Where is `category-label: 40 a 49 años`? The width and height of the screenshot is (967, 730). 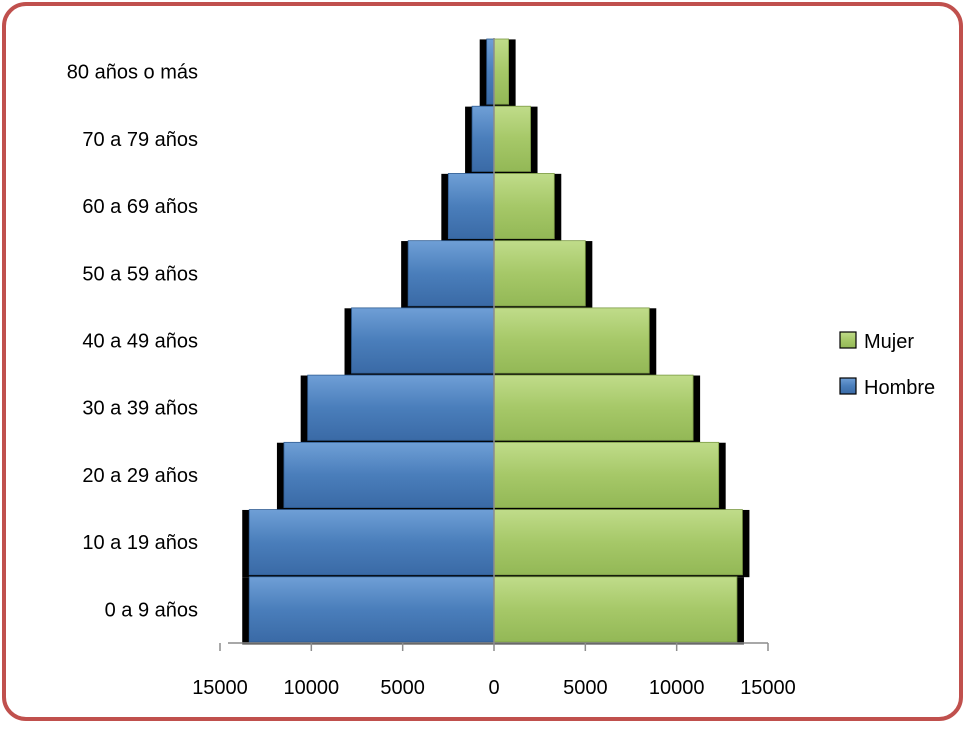 category-label: 40 a 49 años is located at coordinates (140, 342).